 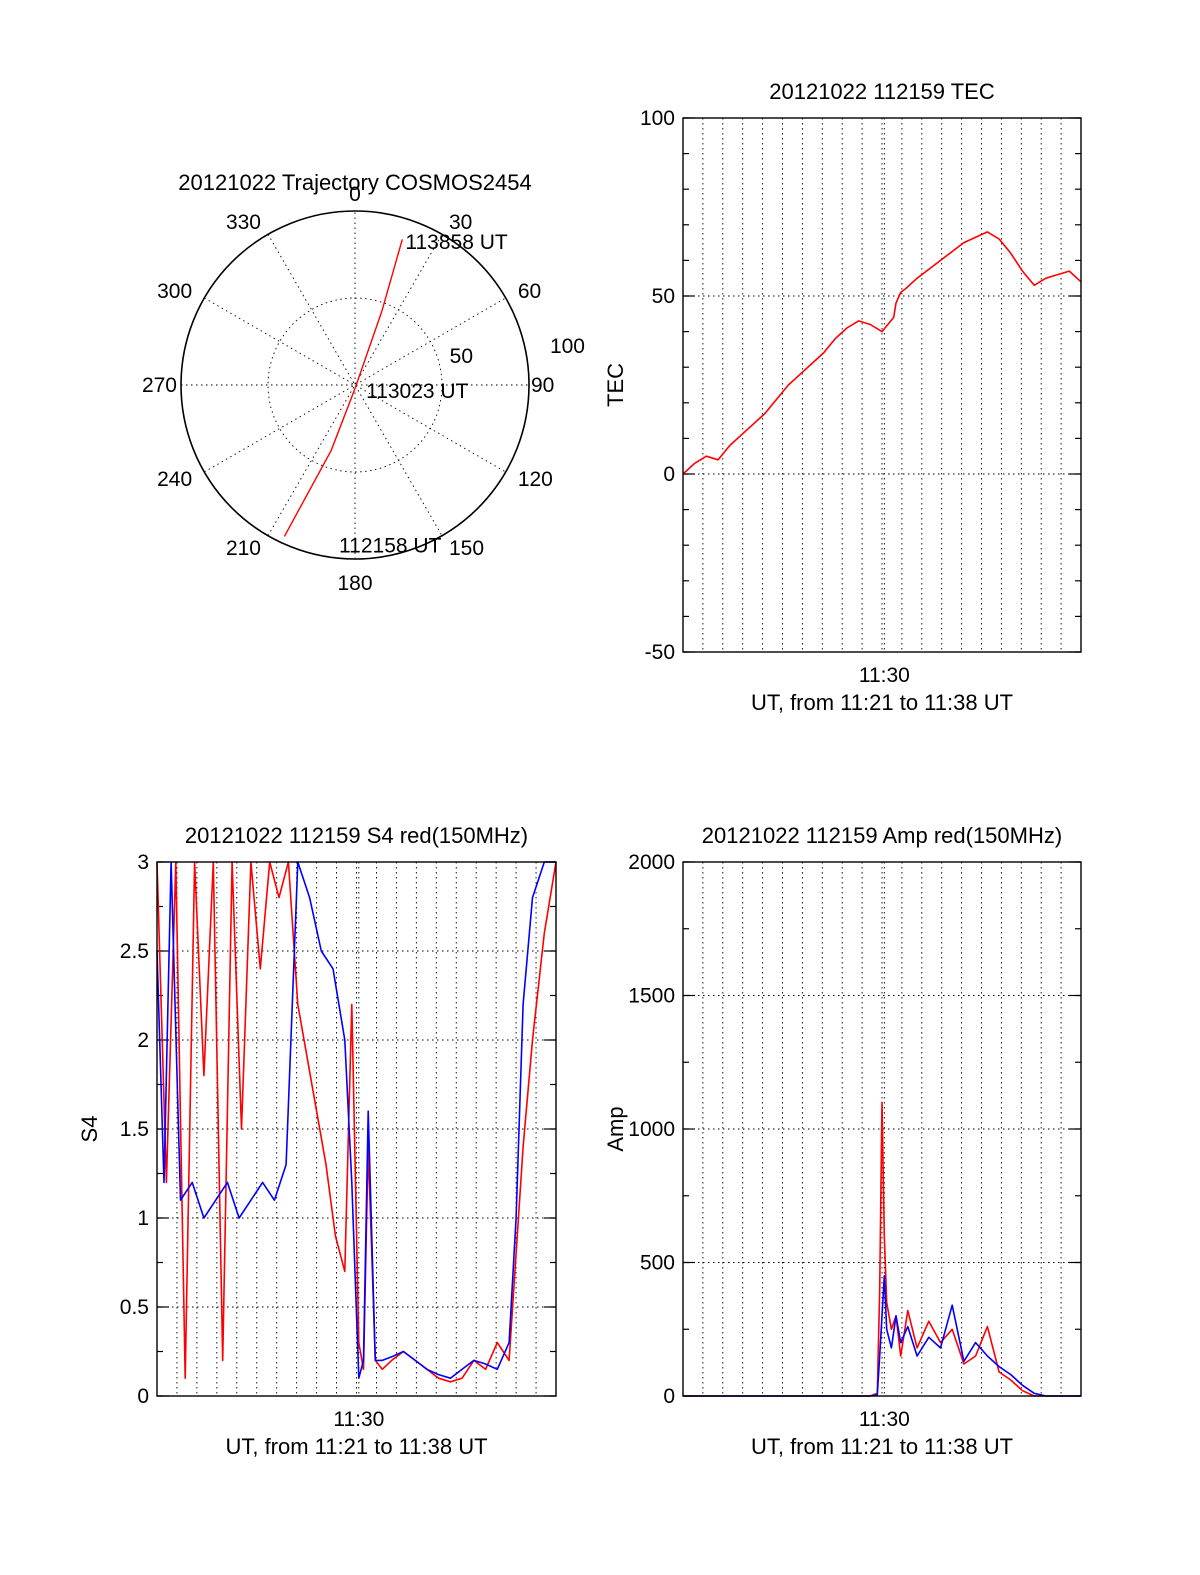 I want to click on polar-angle-label: 60, so click(x=529, y=291).